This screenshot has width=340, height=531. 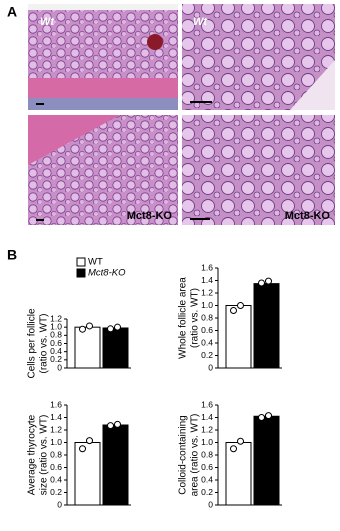 What do you see at coordinates (183, 455) in the screenshot?
I see `y-axis-label: Colloid-containing` at bounding box center [183, 455].